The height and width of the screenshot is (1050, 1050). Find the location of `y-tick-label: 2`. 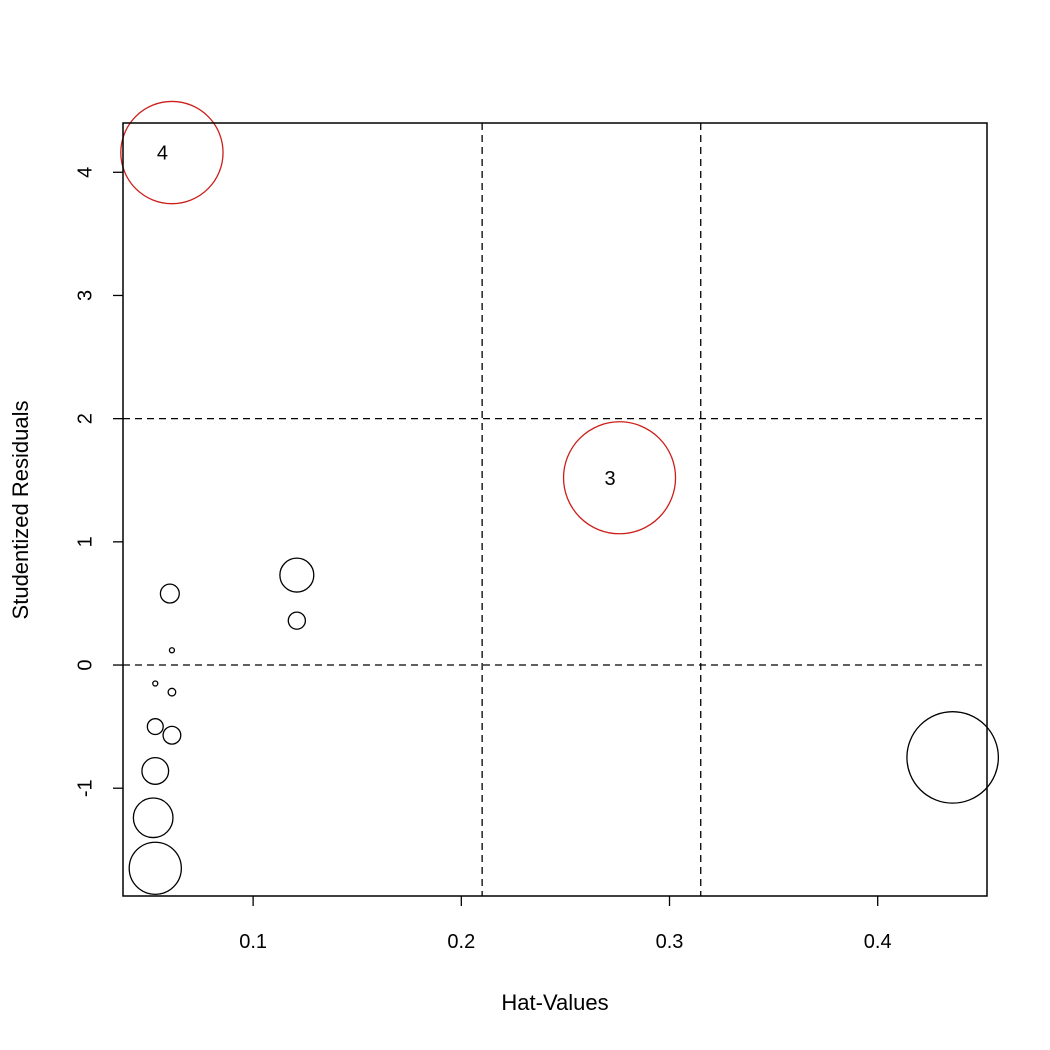

y-tick-label: 2 is located at coordinates (85, 418).